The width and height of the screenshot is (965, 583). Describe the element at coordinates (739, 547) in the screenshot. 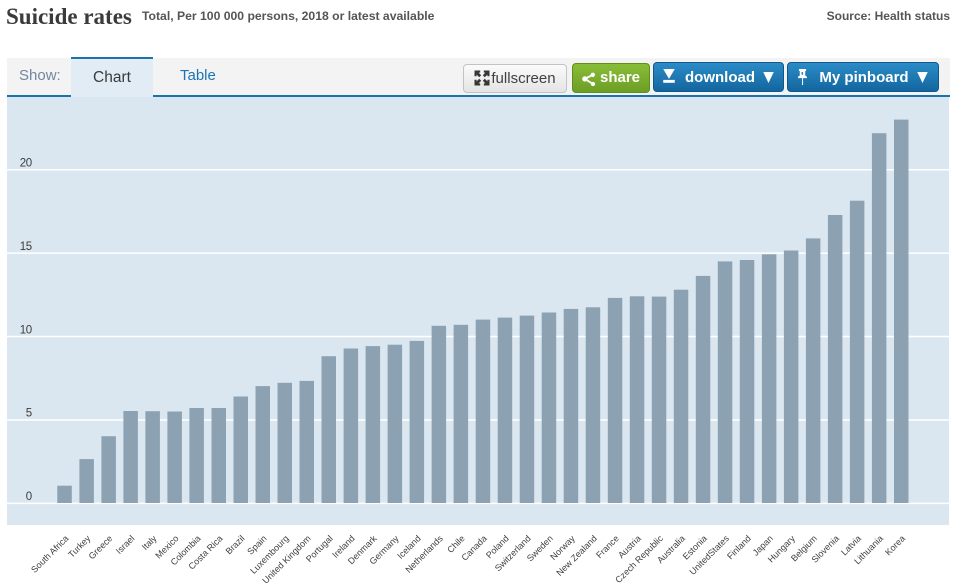

I see `svg-text: Finland` at that location.